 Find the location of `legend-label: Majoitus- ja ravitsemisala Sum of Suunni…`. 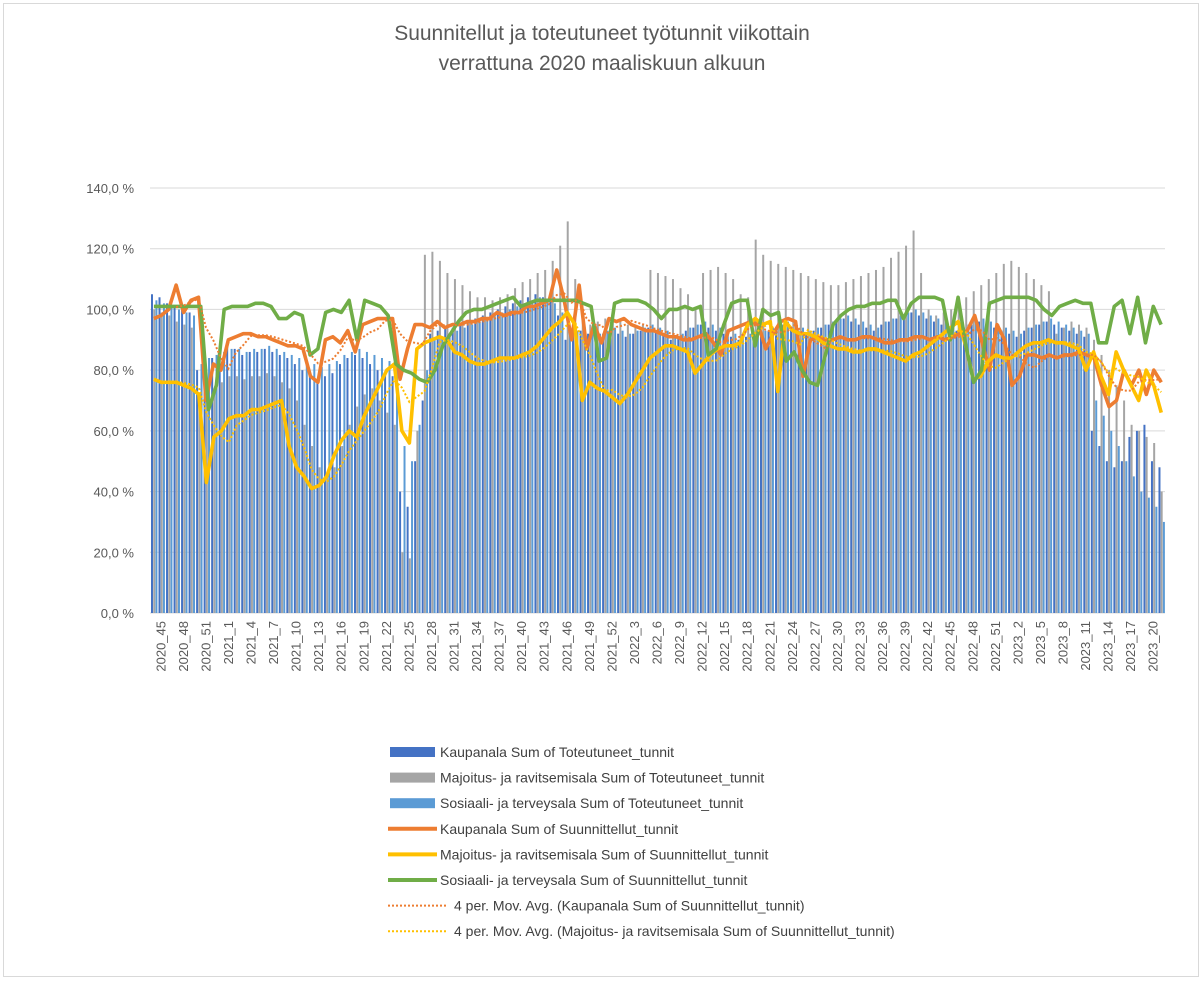

legend-label: Majoitus- ja ravitsemisala Sum of Suunni… is located at coordinates (604, 854).